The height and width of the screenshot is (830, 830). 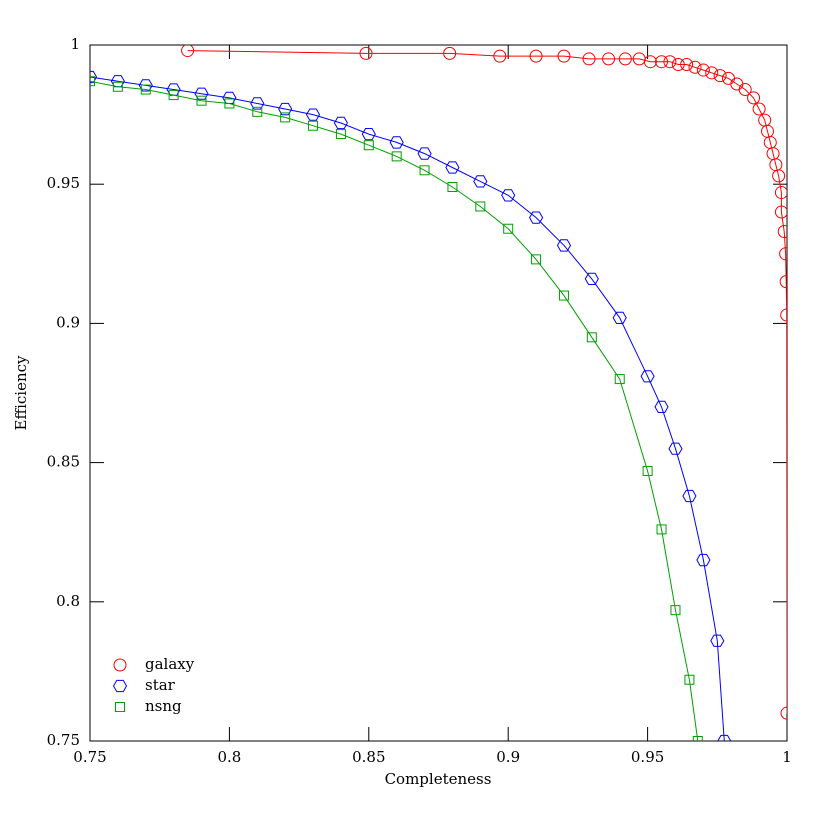 I want to click on x-tick-label: 0.75, so click(x=89, y=757).